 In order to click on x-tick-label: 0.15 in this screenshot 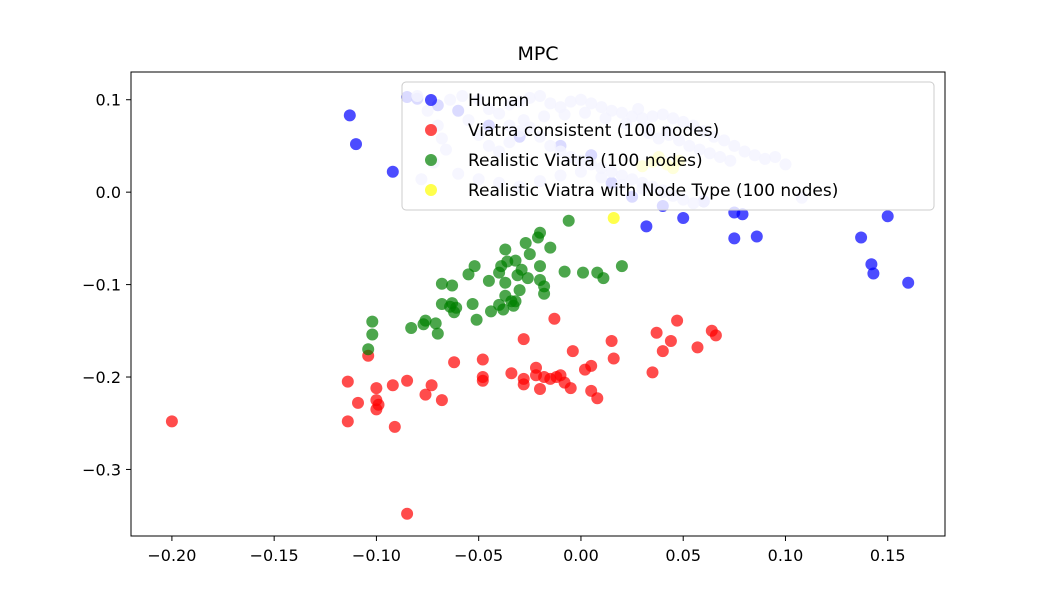, I will do `click(888, 555)`.